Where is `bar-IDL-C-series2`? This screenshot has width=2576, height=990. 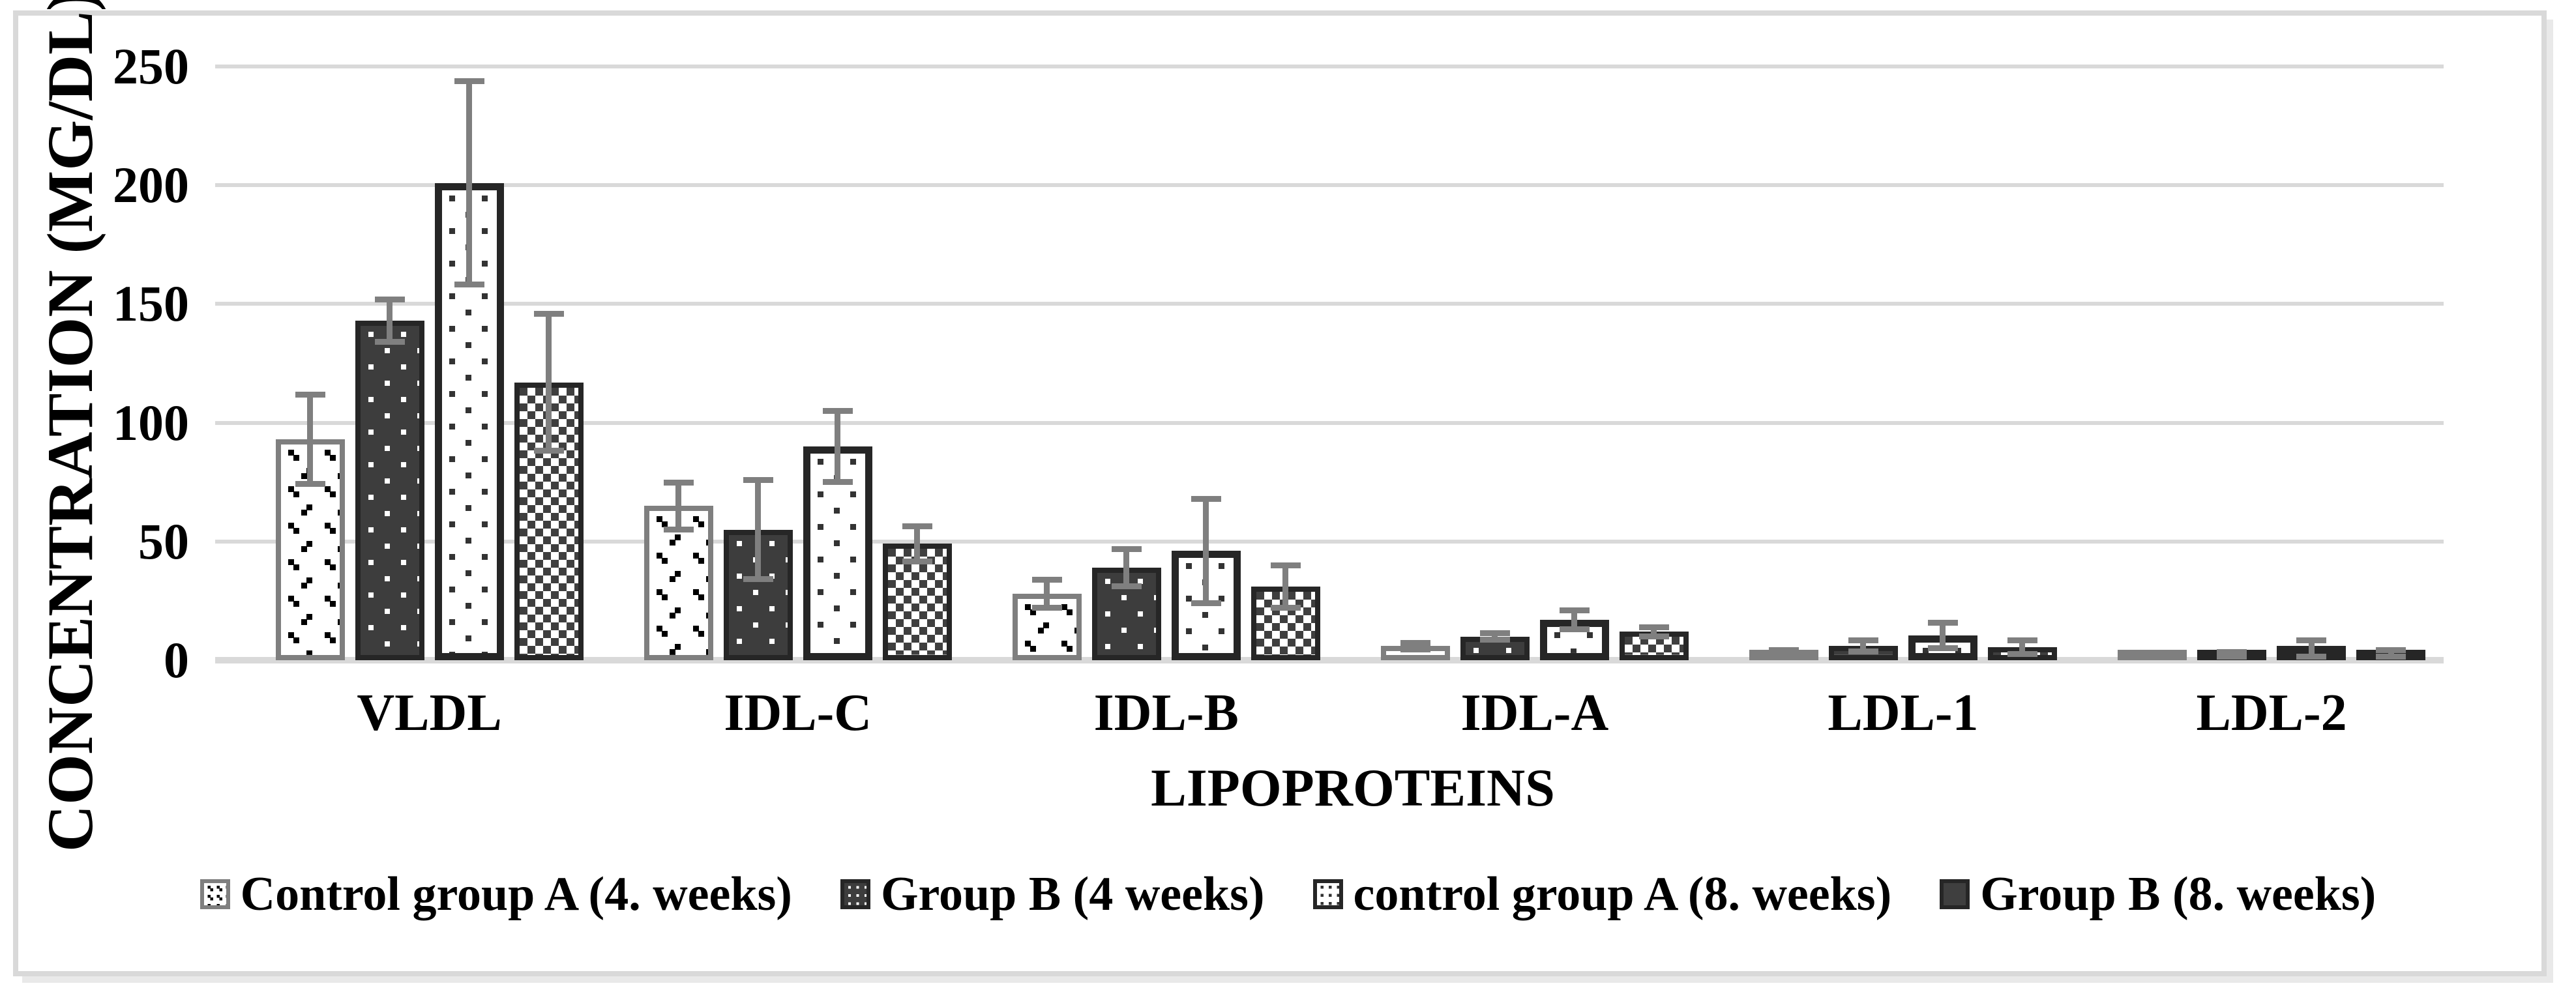 bar-IDL-C-series2 is located at coordinates (758, 594).